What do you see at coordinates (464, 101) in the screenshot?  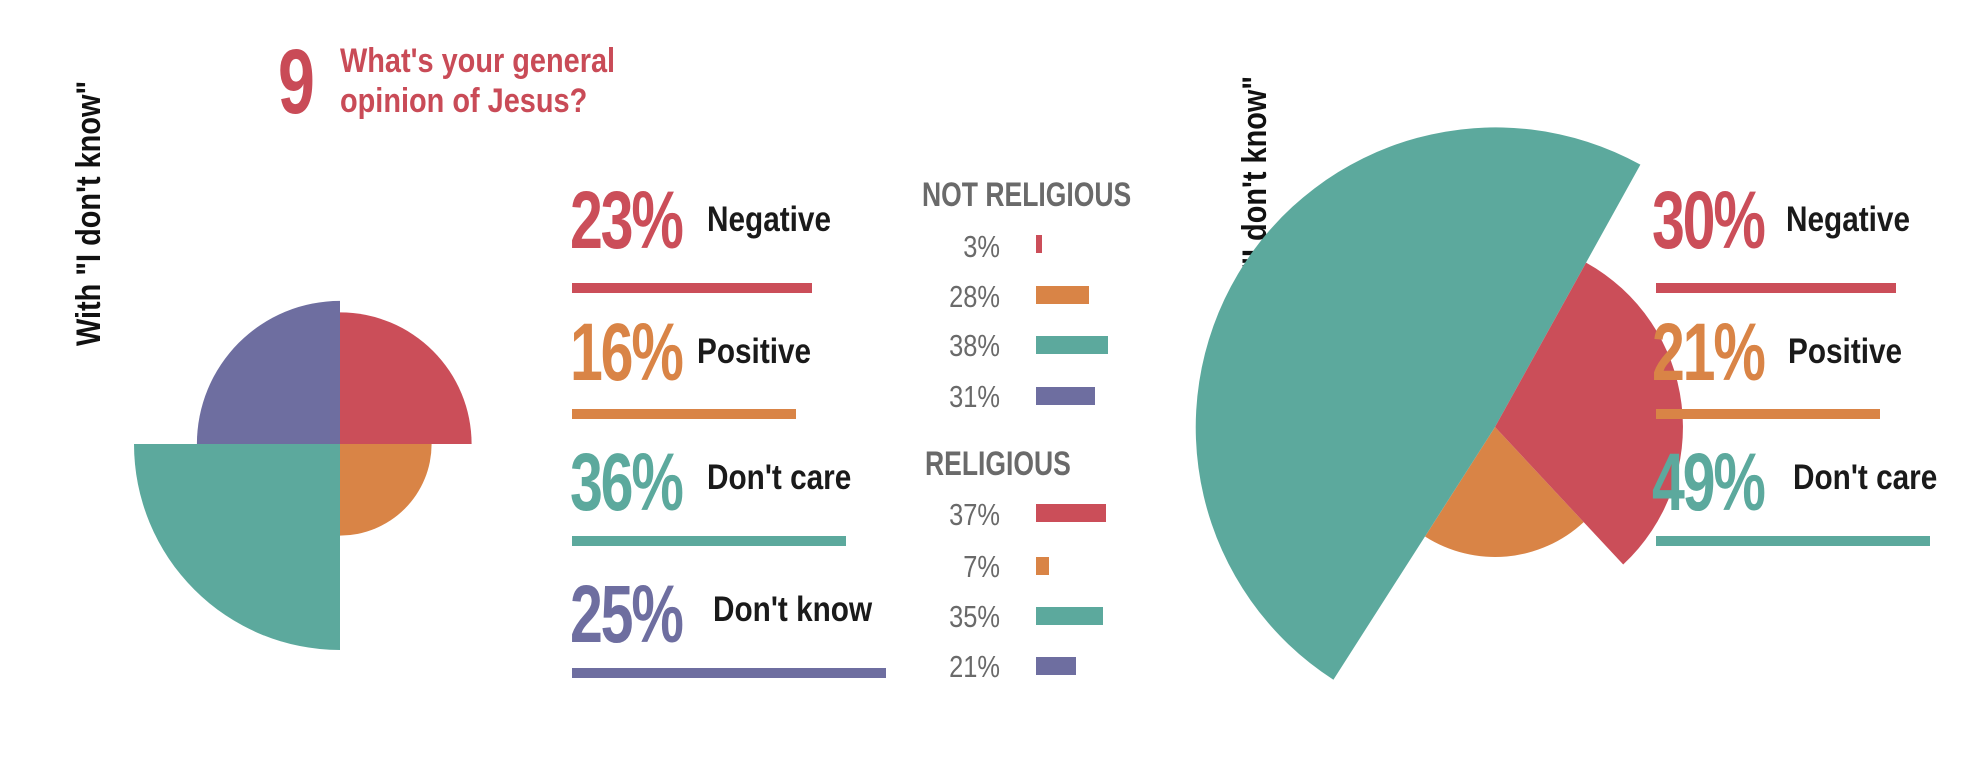 I see `question-title-line2: opinion of Jesus?` at bounding box center [464, 101].